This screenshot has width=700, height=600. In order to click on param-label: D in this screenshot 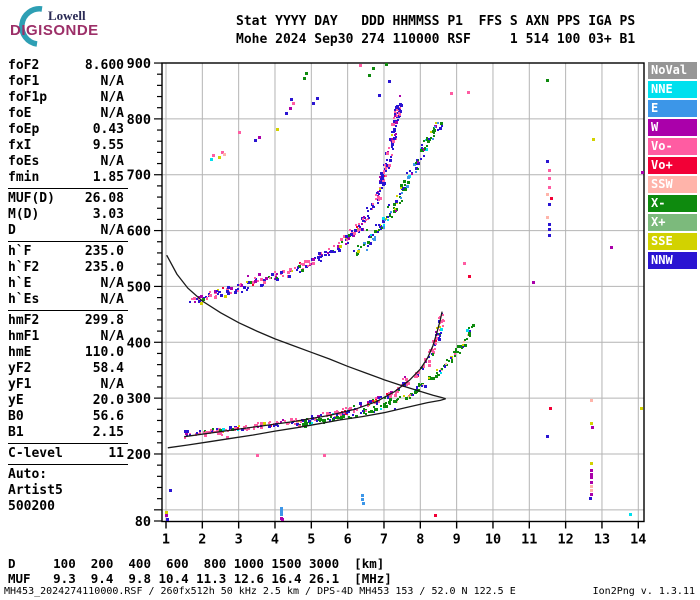, I will do `click(12, 230)`.